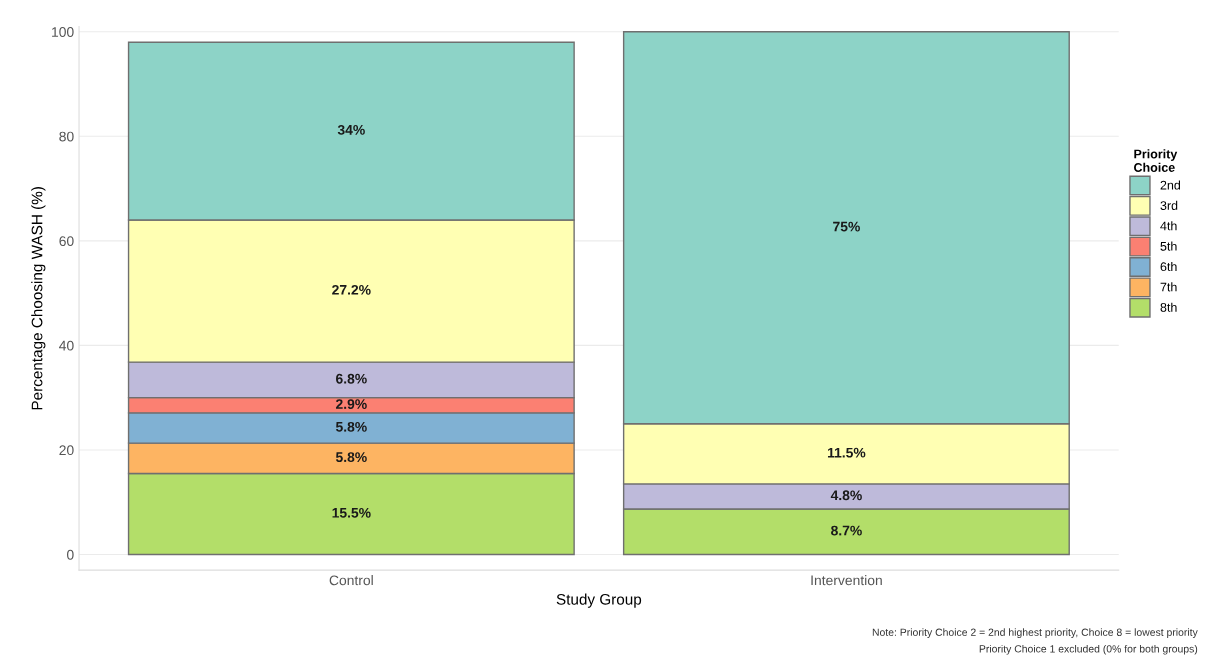 Image resolution: width=1216 pixels, height=663 pixels. I want to click on y-tick-label: 40, so click(66, 345).